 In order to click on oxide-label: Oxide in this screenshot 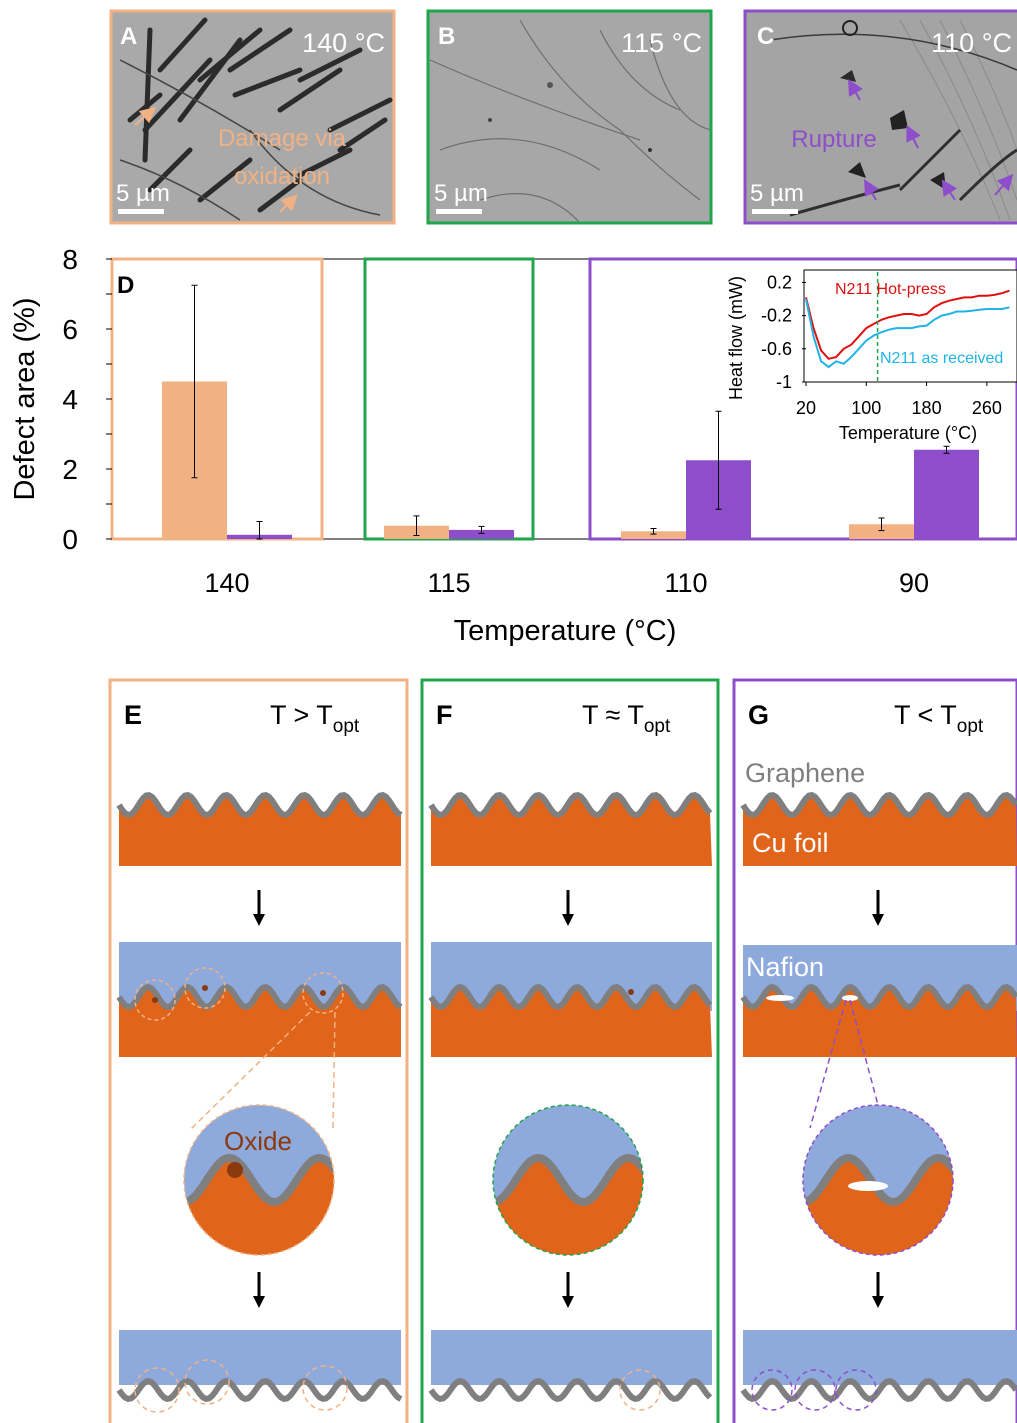, I will do `click(258, 1141)`.